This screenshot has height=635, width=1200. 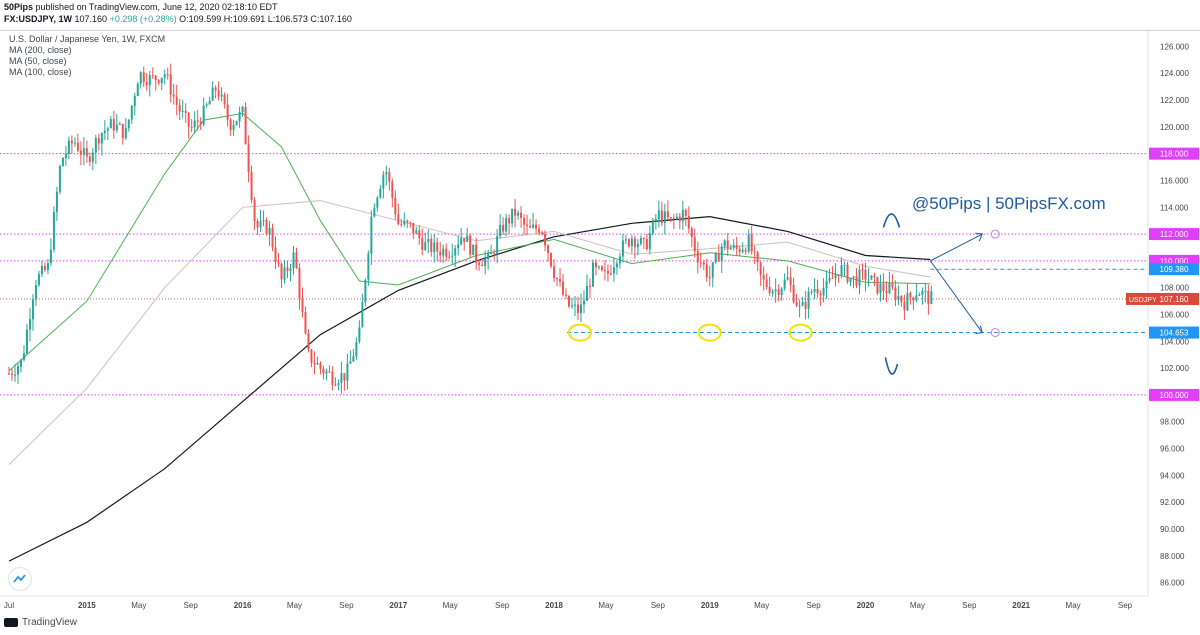 I want to click on y-tick-label: 96.000, so click(x=1172, y=449).